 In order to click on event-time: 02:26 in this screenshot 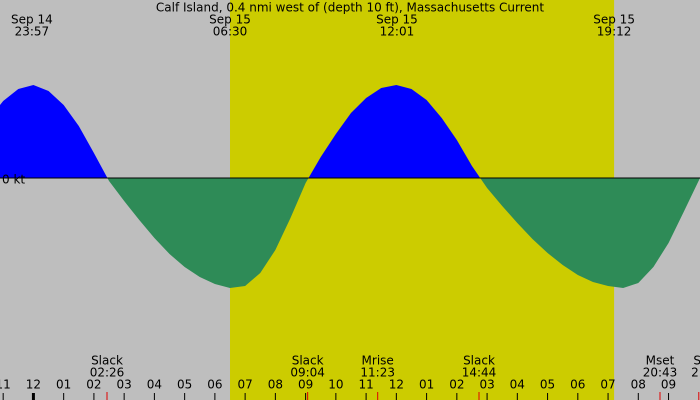, I will do `click(107, 373)`.